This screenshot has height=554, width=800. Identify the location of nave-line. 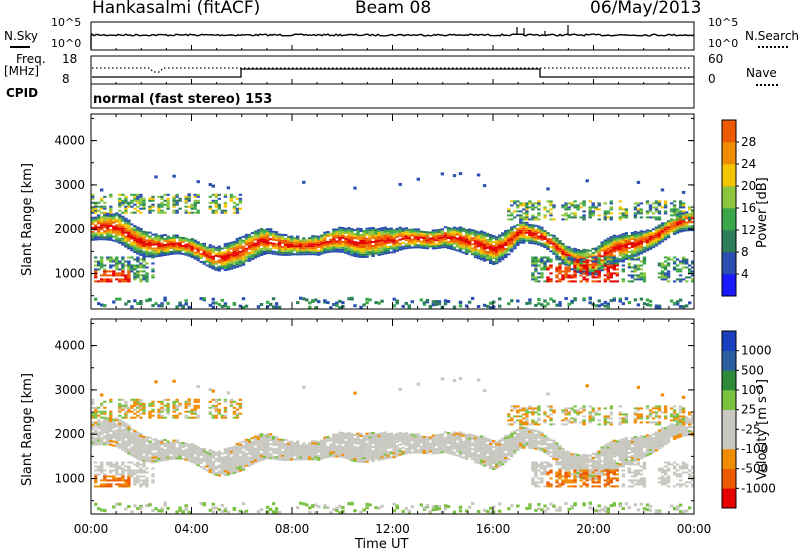
(393, 73).